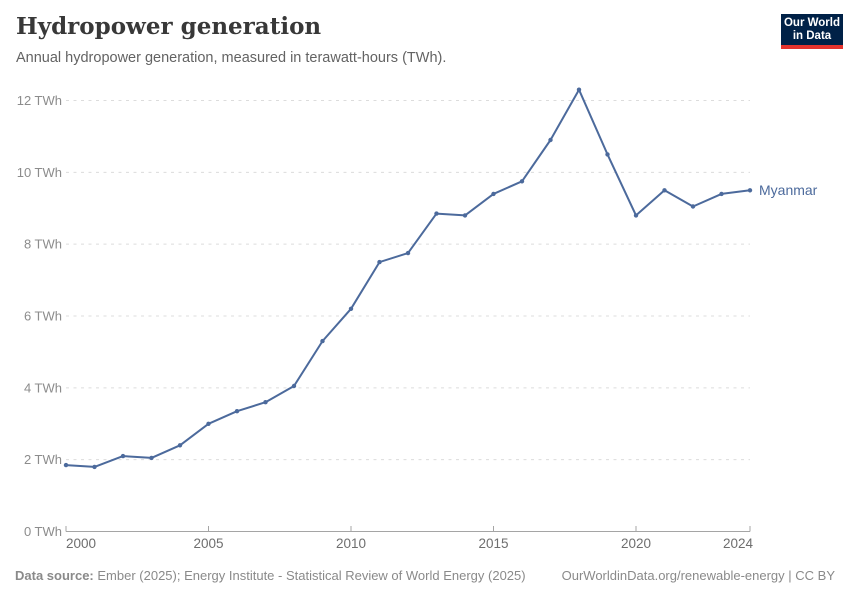 The width and height of the screenshot is (850, 600). Describe the element at coordinates (788, 190) in the screenshot. I see `series-entity-label: Myanmar` at that location.